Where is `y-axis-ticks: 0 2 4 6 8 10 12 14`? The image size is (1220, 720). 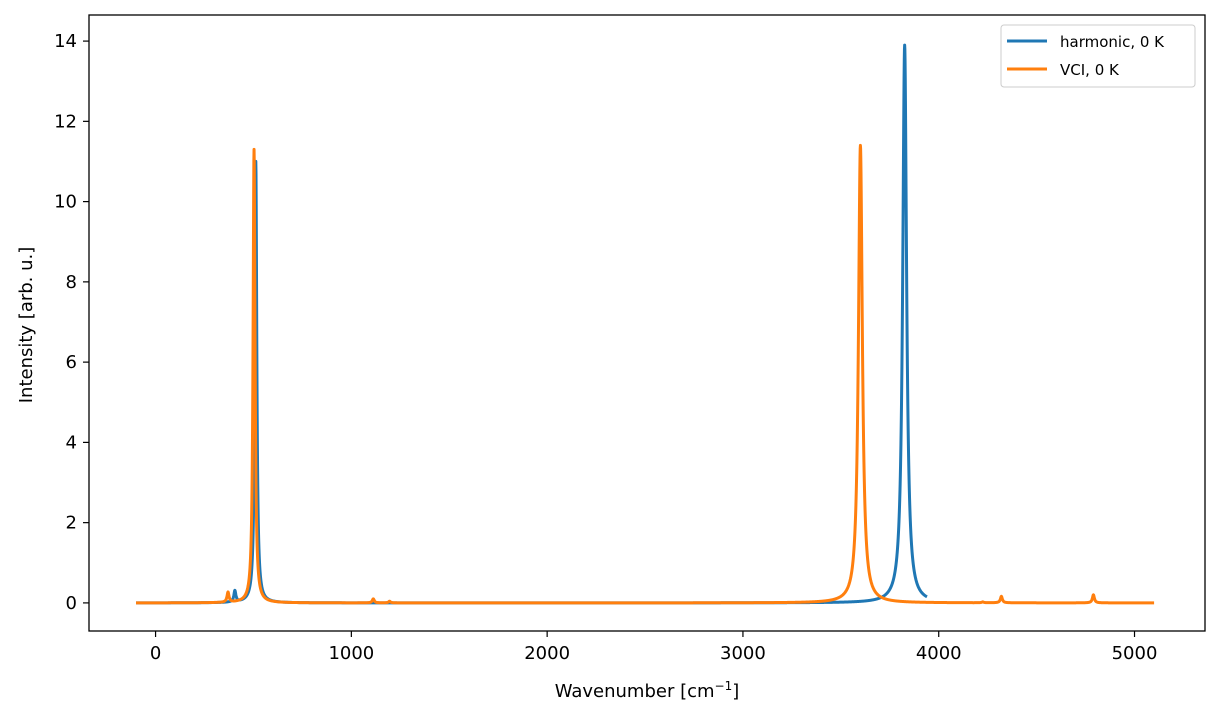 y-axis-ticks: 0 2 4 6 8 10 12 14 is located at coordinates (71, 322).